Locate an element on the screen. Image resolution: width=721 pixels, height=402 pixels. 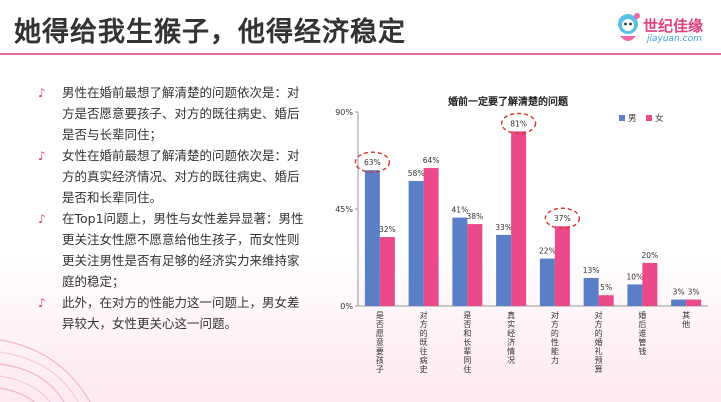
category-label: 其他 is located at coordinates (686, 320).